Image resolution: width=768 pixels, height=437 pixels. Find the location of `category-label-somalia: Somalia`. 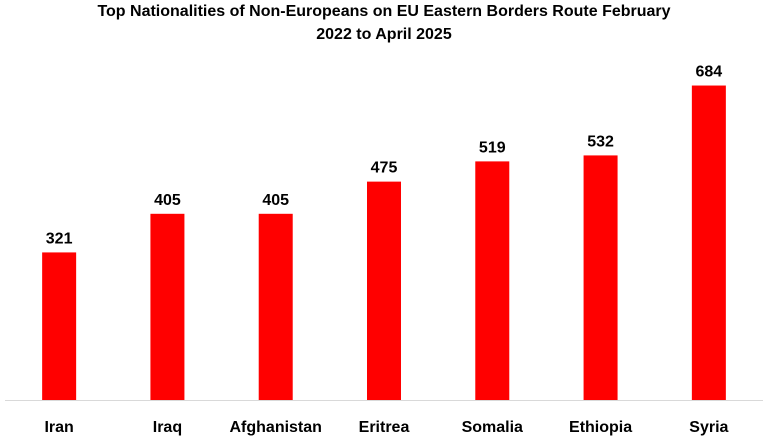

category-label-somalia: Somalia is located at coordinates (492, 427).